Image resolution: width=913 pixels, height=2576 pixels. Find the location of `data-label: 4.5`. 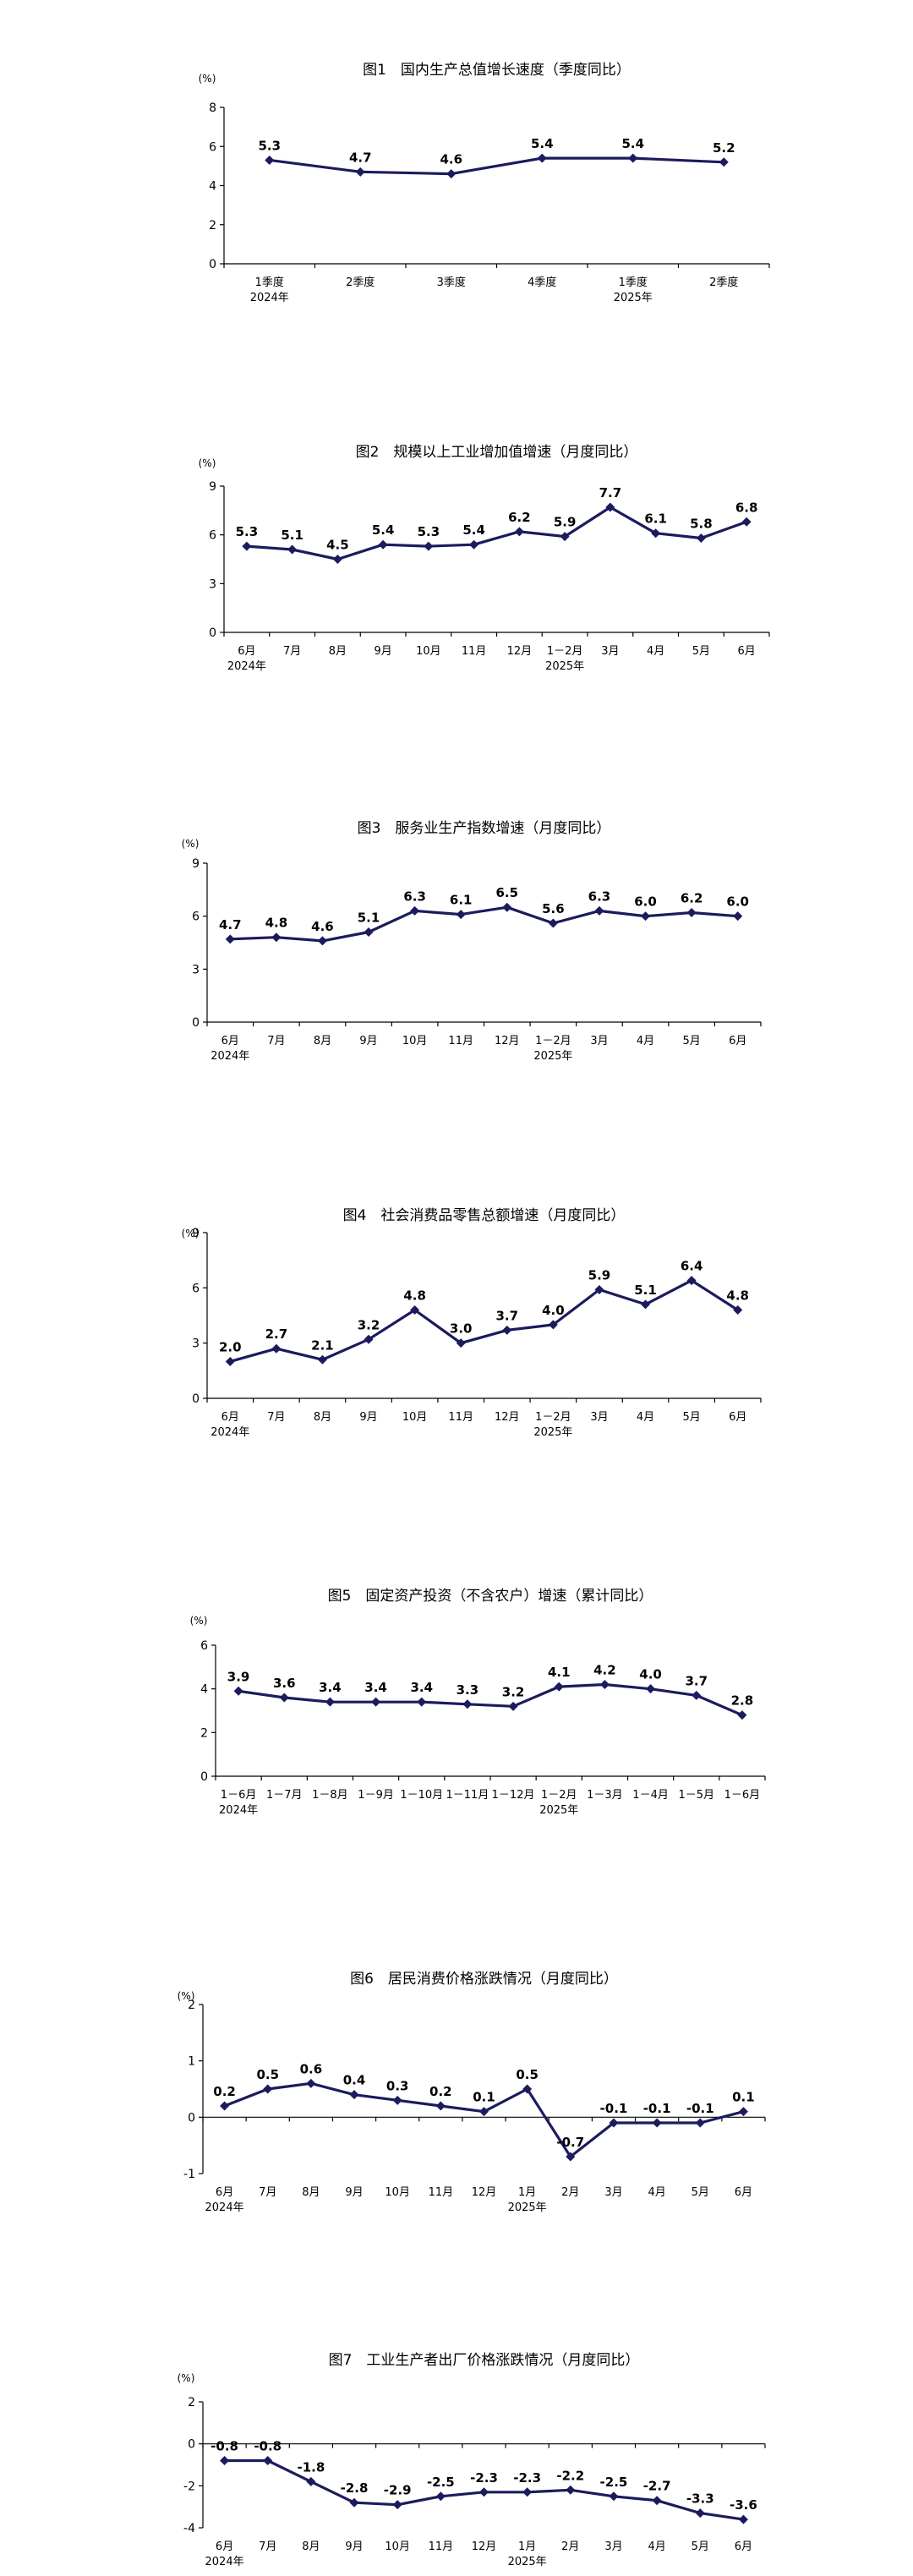

data-label: 4.5 is located at coordinates (337, 545).